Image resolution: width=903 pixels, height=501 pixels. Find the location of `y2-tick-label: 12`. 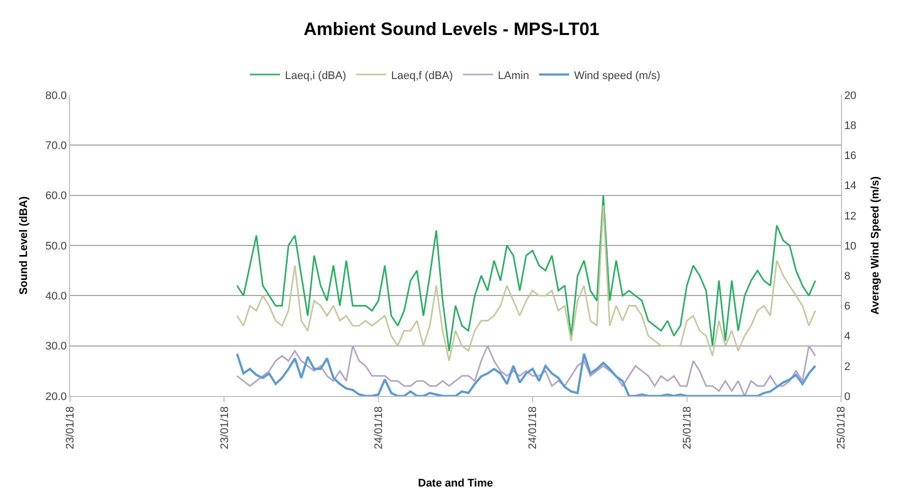

y2-tick-label: 12 is located at coordinates (850, 216).